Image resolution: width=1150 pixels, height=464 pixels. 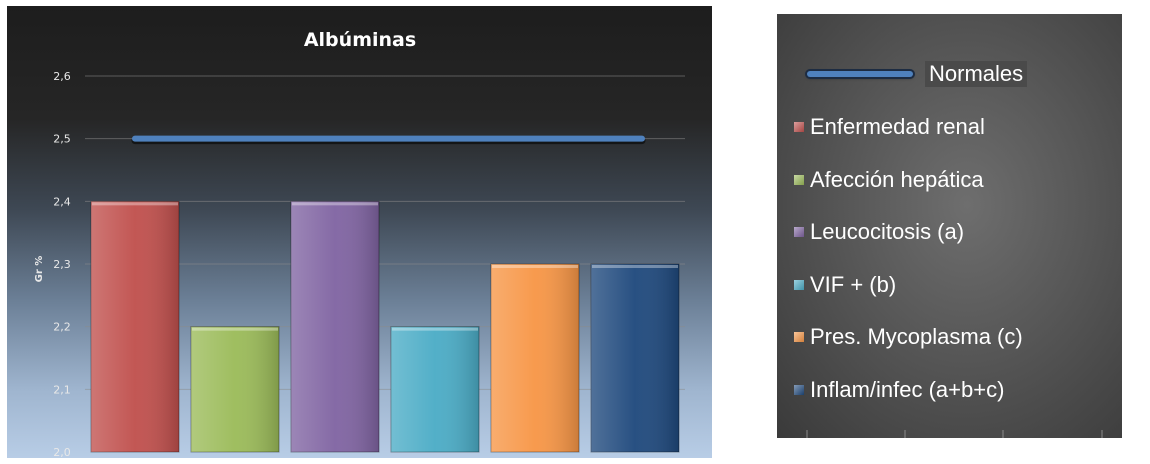 I want to click on chart-title: Albúminas, so click(x=360, y=40).